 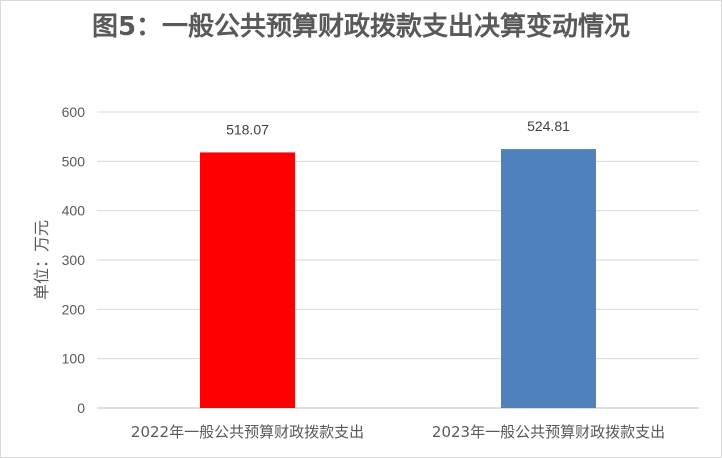 What do you see at coordinates (361, 27) in the screenshot?
I see `chart-title: 图5：一般公共预算财政拨款支出决算变动情况` at bounding box center [361, 27].